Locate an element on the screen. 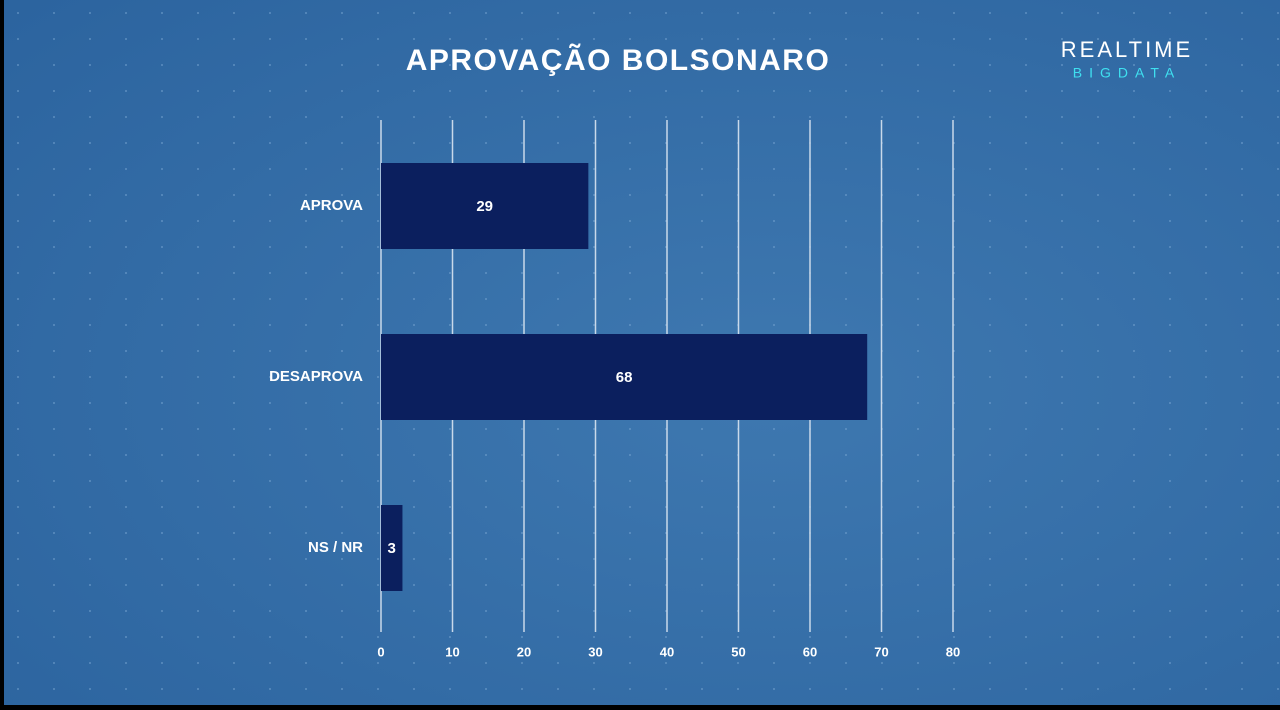 This screenshot has height=710, width=1280. x-tick-label: 60 is located at coordinates (810, 651).